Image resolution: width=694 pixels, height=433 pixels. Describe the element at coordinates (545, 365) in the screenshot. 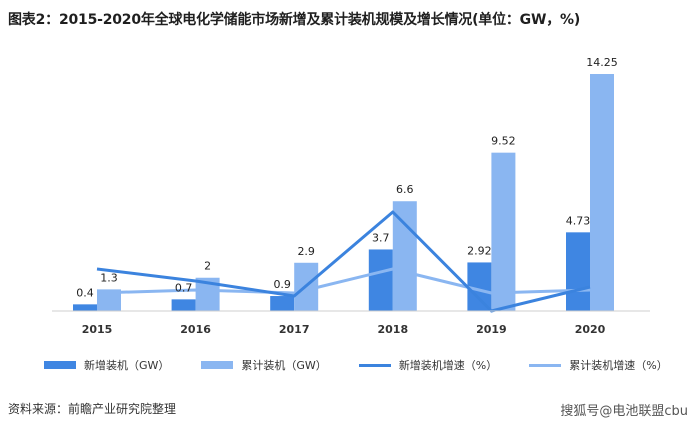

I see `legend-swatch-cum-rate` at that location.